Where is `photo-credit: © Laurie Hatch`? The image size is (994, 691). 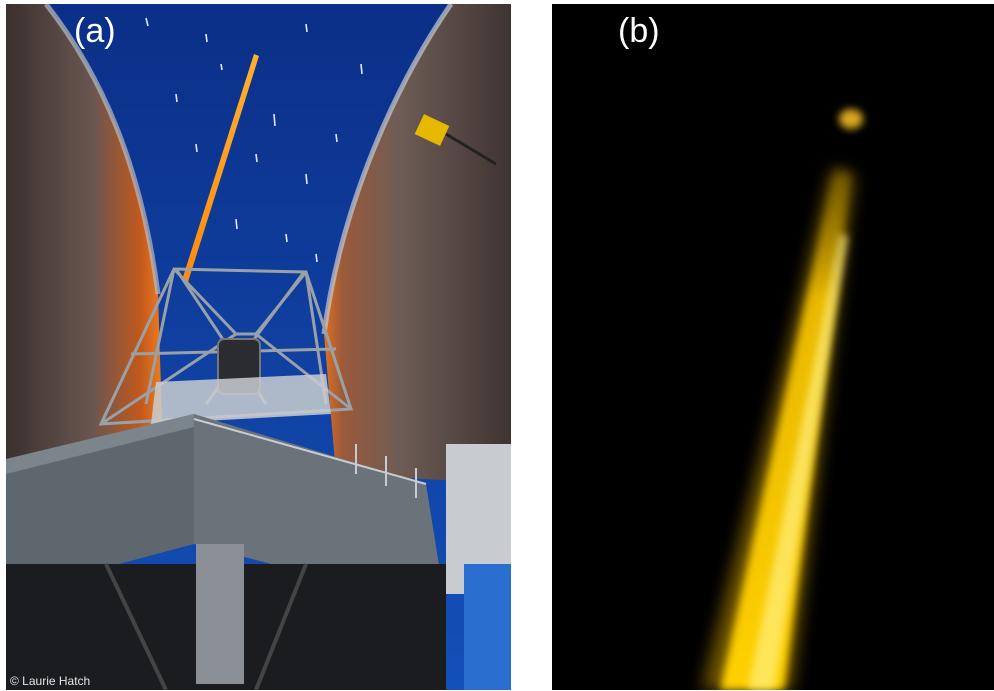
photo-credit: © Laurie Hatch is located at coordinates (50, 681).